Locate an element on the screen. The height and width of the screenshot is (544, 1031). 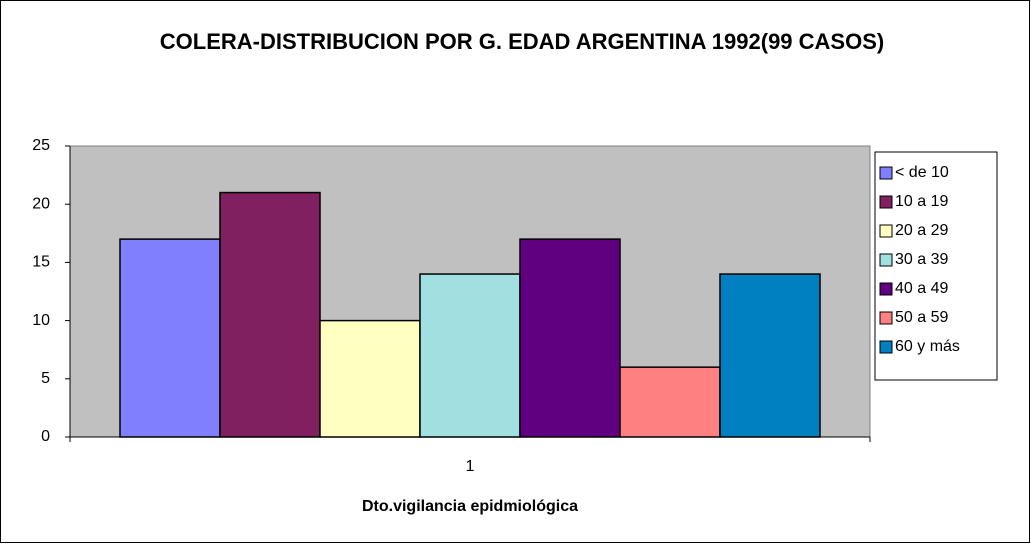
legend-label: 10 a 19 is located at coordinates (921, 201).